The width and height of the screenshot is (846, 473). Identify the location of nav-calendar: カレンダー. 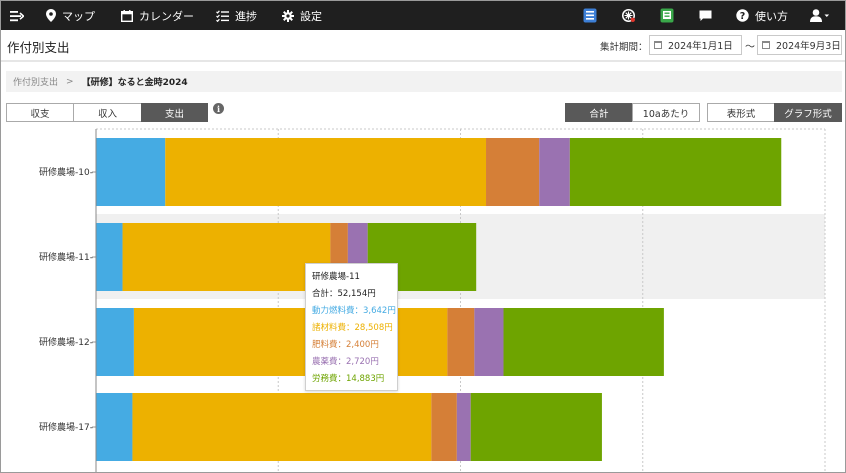
(157, 15).